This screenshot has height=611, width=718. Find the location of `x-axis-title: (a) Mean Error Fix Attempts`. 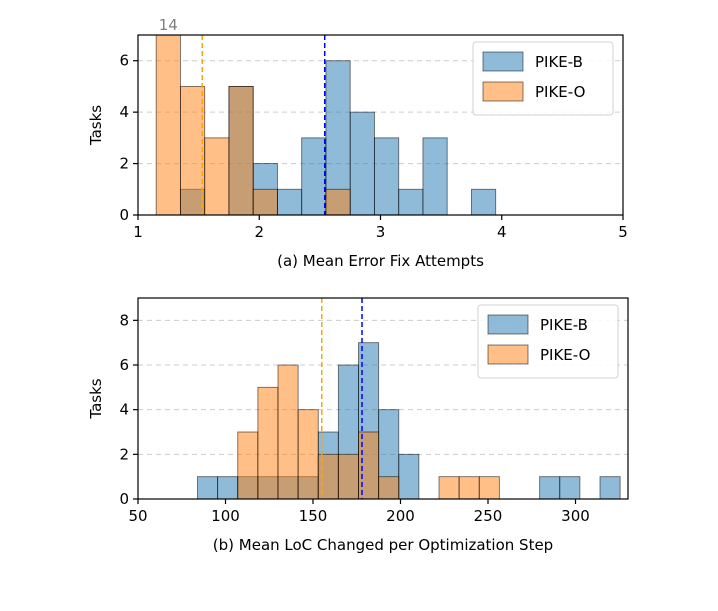

x-axis-title: (a) Mean Error Fix Attempts is located at coordinates (380, 261).